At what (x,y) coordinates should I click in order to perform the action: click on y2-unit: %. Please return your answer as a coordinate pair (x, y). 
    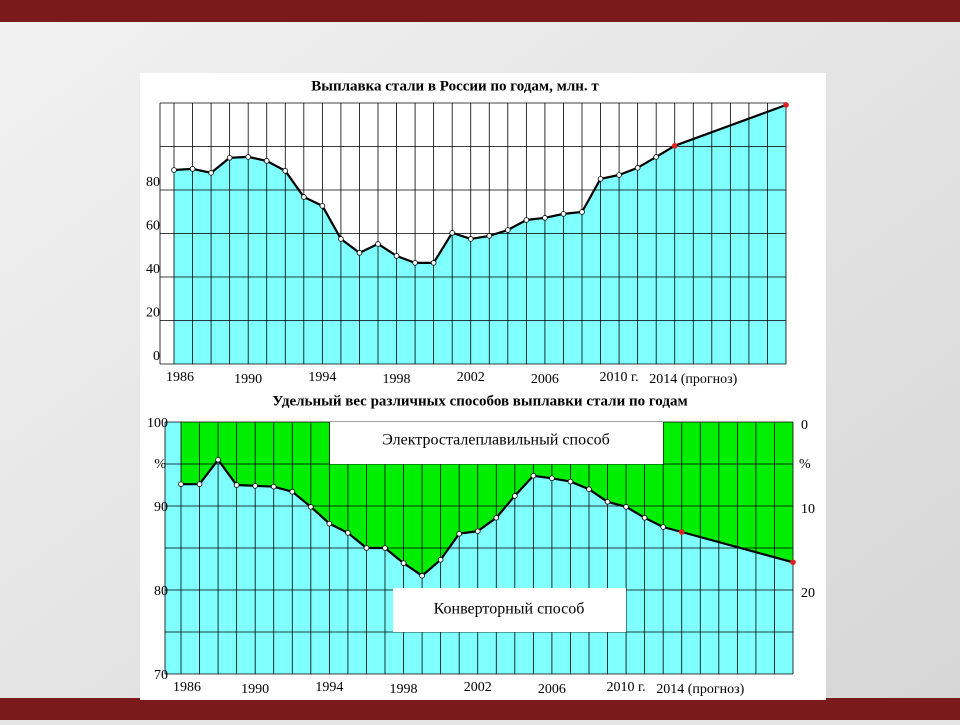
    Looking at the image, I should click on (805, 464).